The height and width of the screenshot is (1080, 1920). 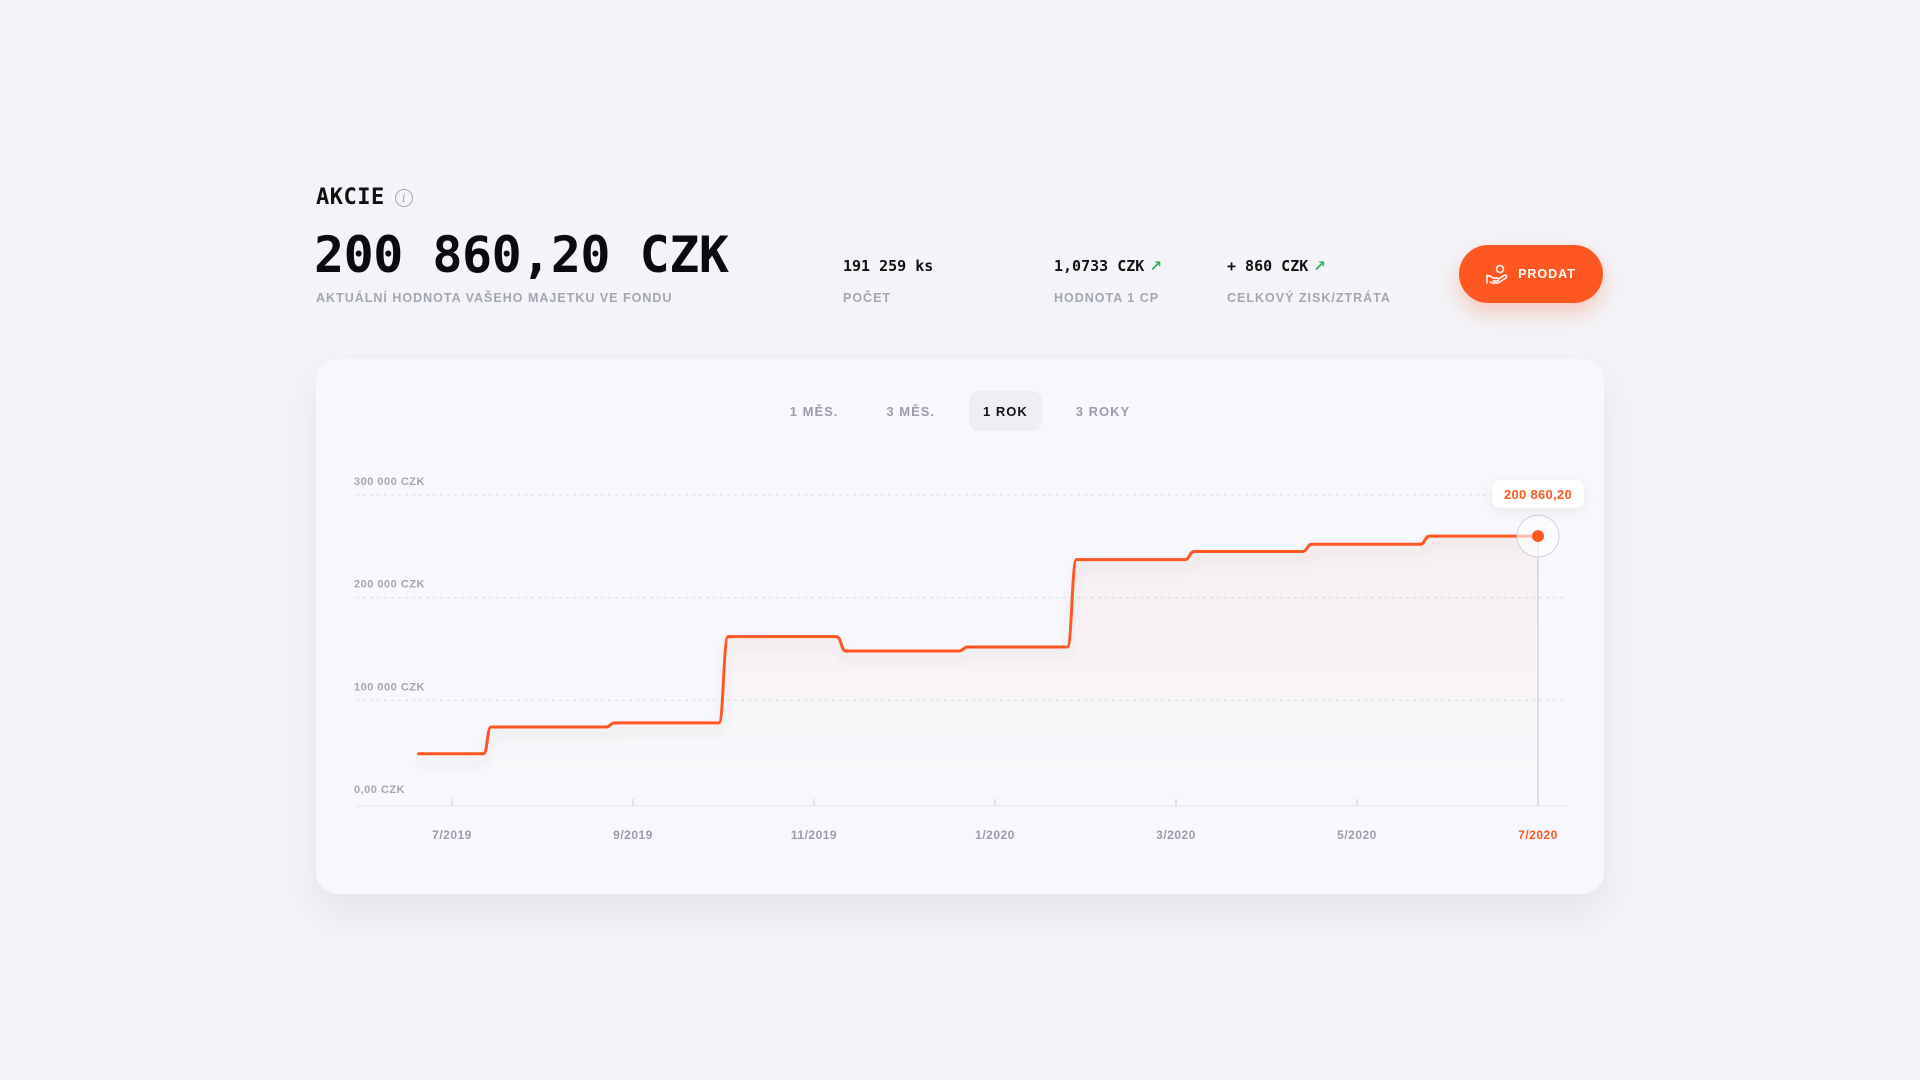 What do you see at coordinates (1309, 298) in the screenshot?
I see `stat-profit-caption: CELKOVÝ ZISK/ZTRÁTA` at bounding box center [1309, 298].